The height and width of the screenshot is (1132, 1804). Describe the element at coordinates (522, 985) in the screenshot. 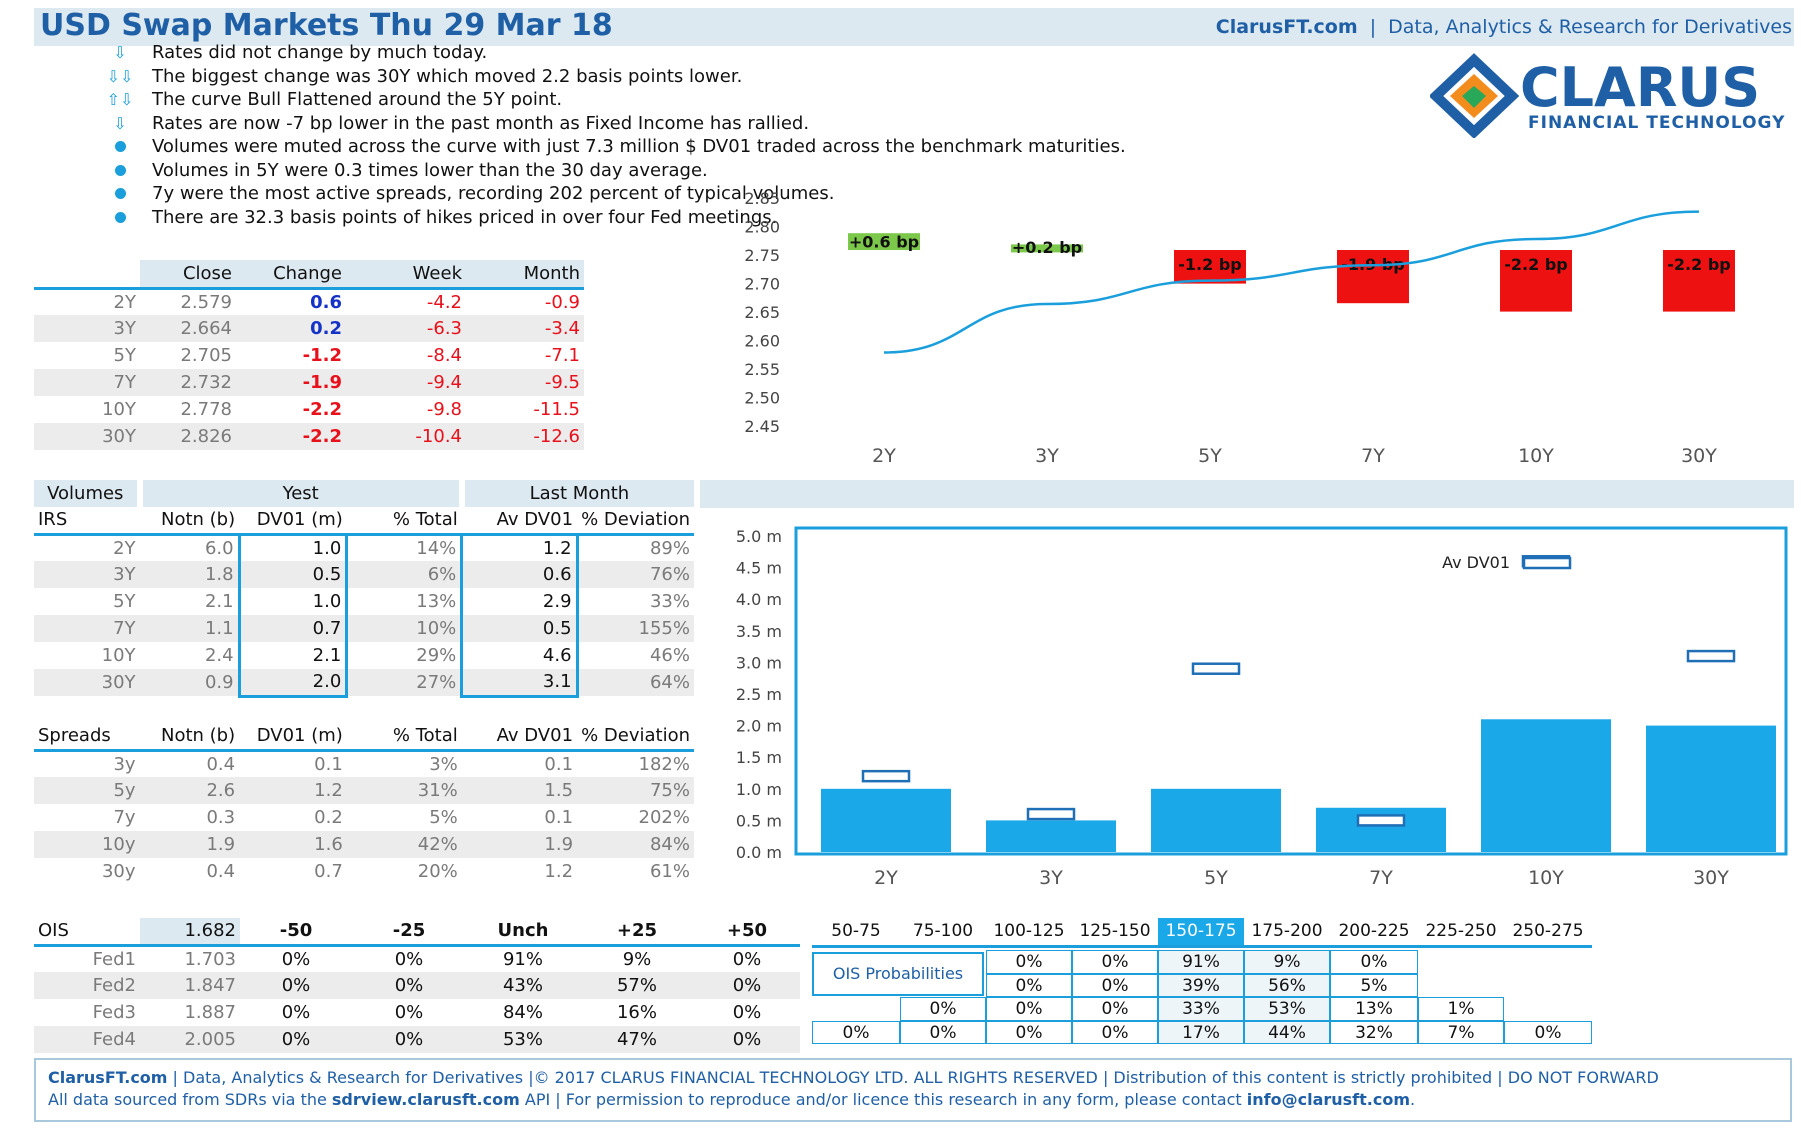

I see `prob-cell: 43%` at that location.